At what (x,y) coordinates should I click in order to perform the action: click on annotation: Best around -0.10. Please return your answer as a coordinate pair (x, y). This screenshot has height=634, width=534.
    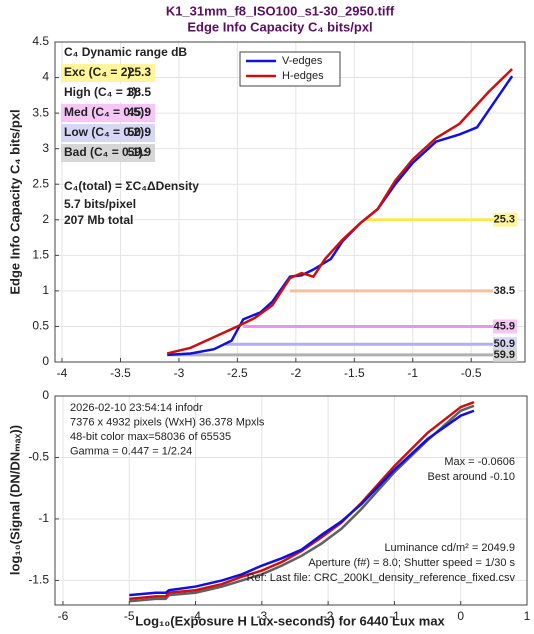
    Looking at the image, I should click on (471, 477).